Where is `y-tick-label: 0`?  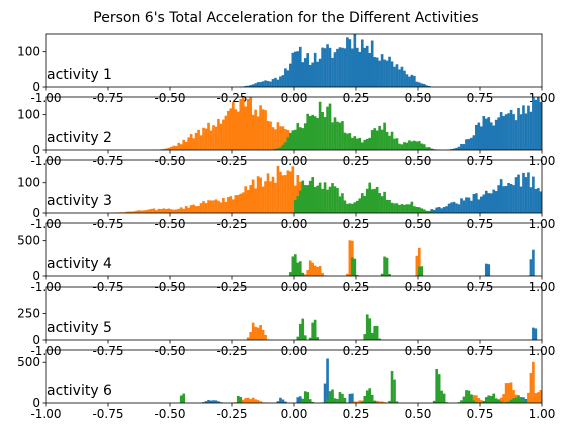
y-tick-label: 0 is located at coordinates (36, 276).